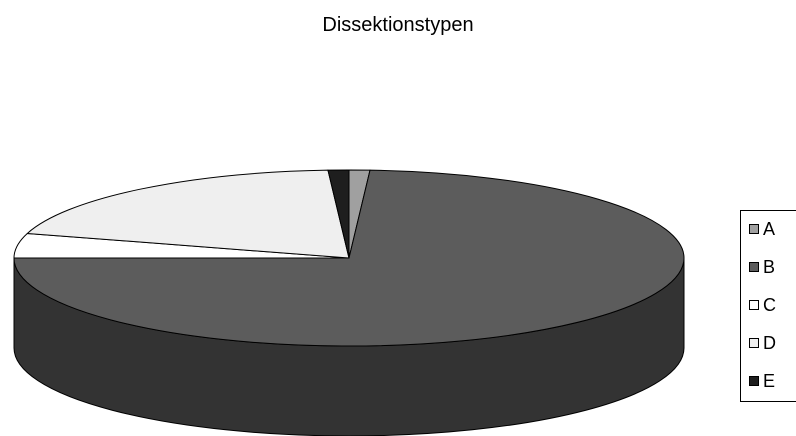  Describe the element at coordinates (762, 343) in the screenshot. I see `legend-item-d: D` at that location.